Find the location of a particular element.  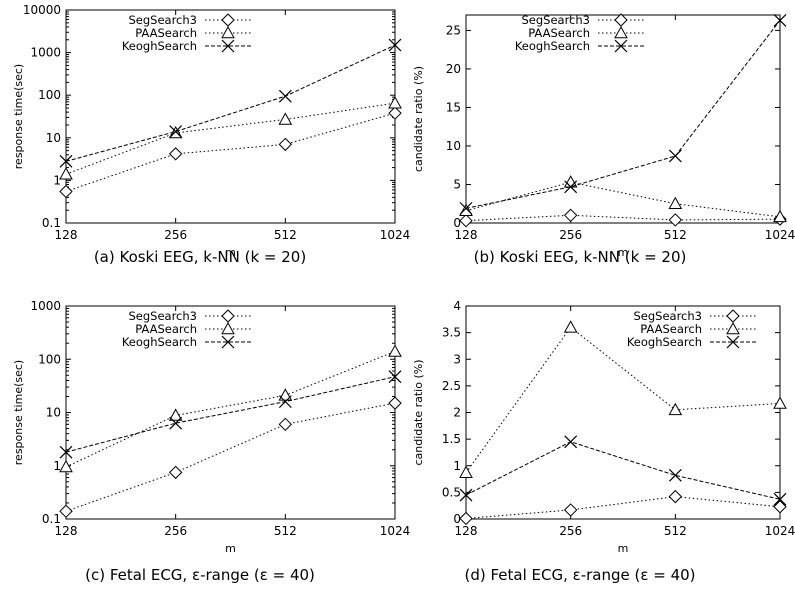

caption: (a) Koski EEG, k-NN (k = 20) is located at coordinates (200, 257).